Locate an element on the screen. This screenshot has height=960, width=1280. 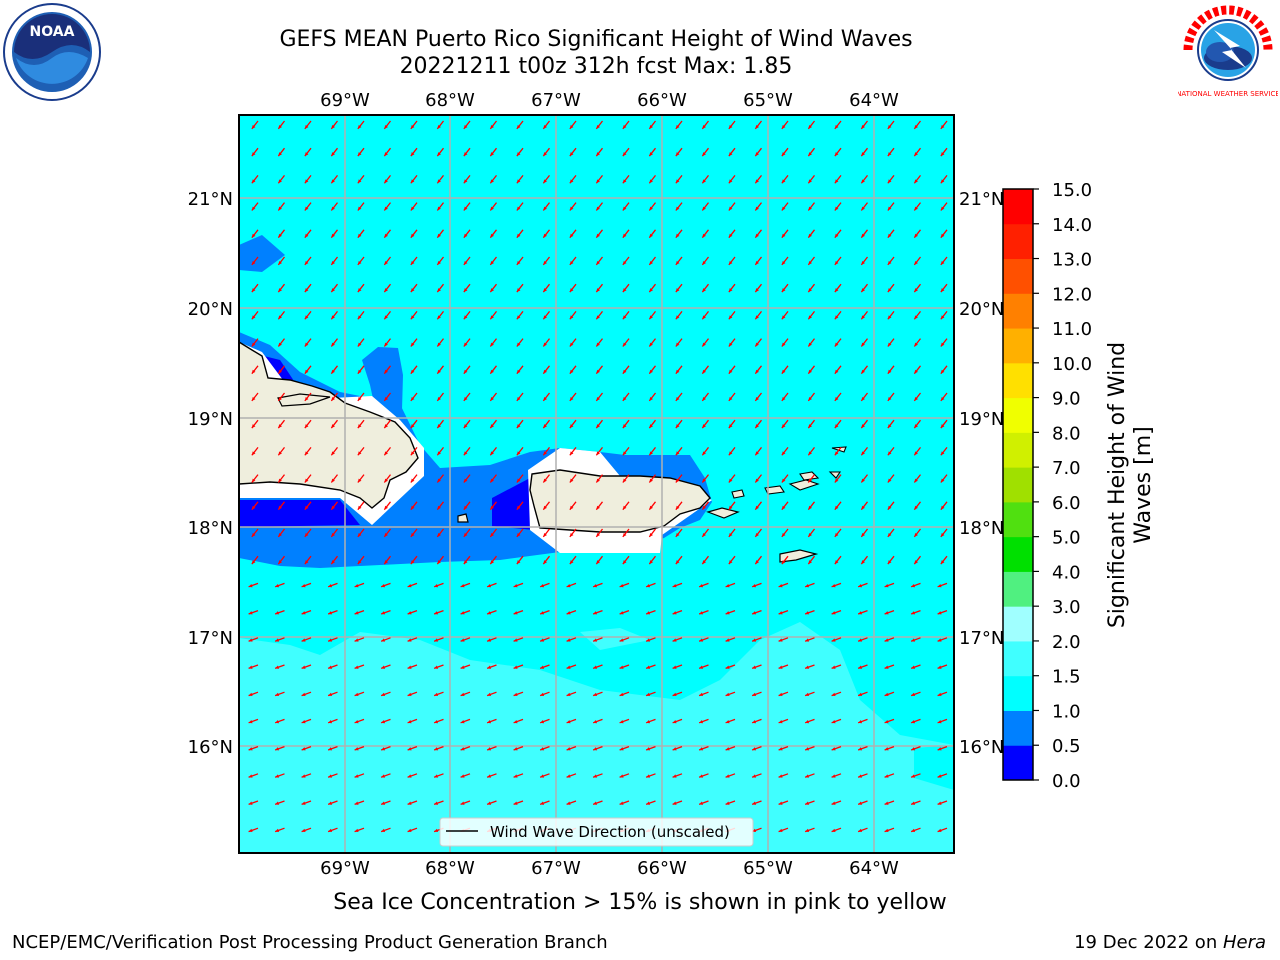
colorbar-tick-label: 14.0 is located at coordinates (1072, 225).